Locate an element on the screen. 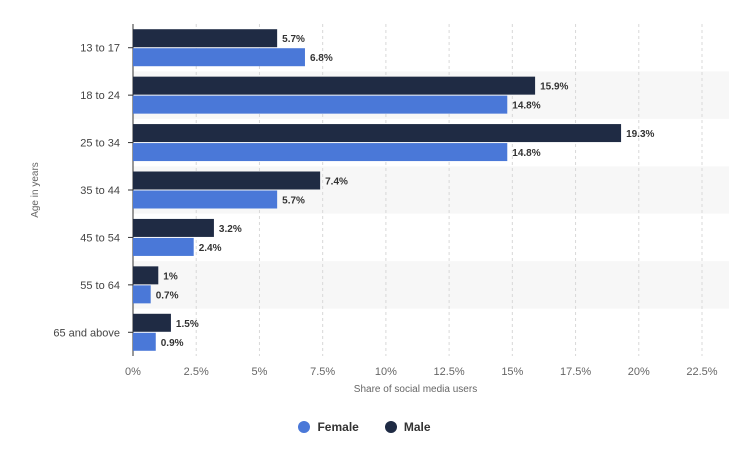 The height and width of the screenshot is (456, 729). data-label: 0.7% is located at coordinates (167, 295).